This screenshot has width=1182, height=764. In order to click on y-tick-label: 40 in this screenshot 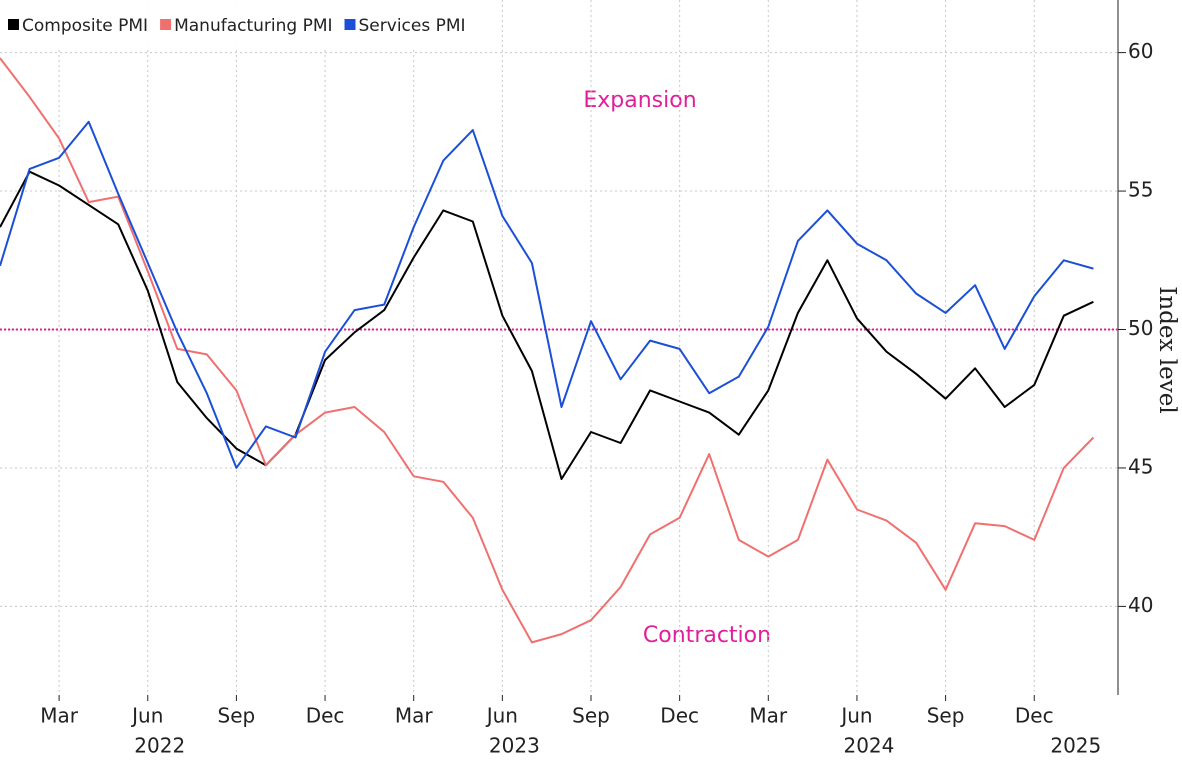, I will do `click(1140, 605)`.